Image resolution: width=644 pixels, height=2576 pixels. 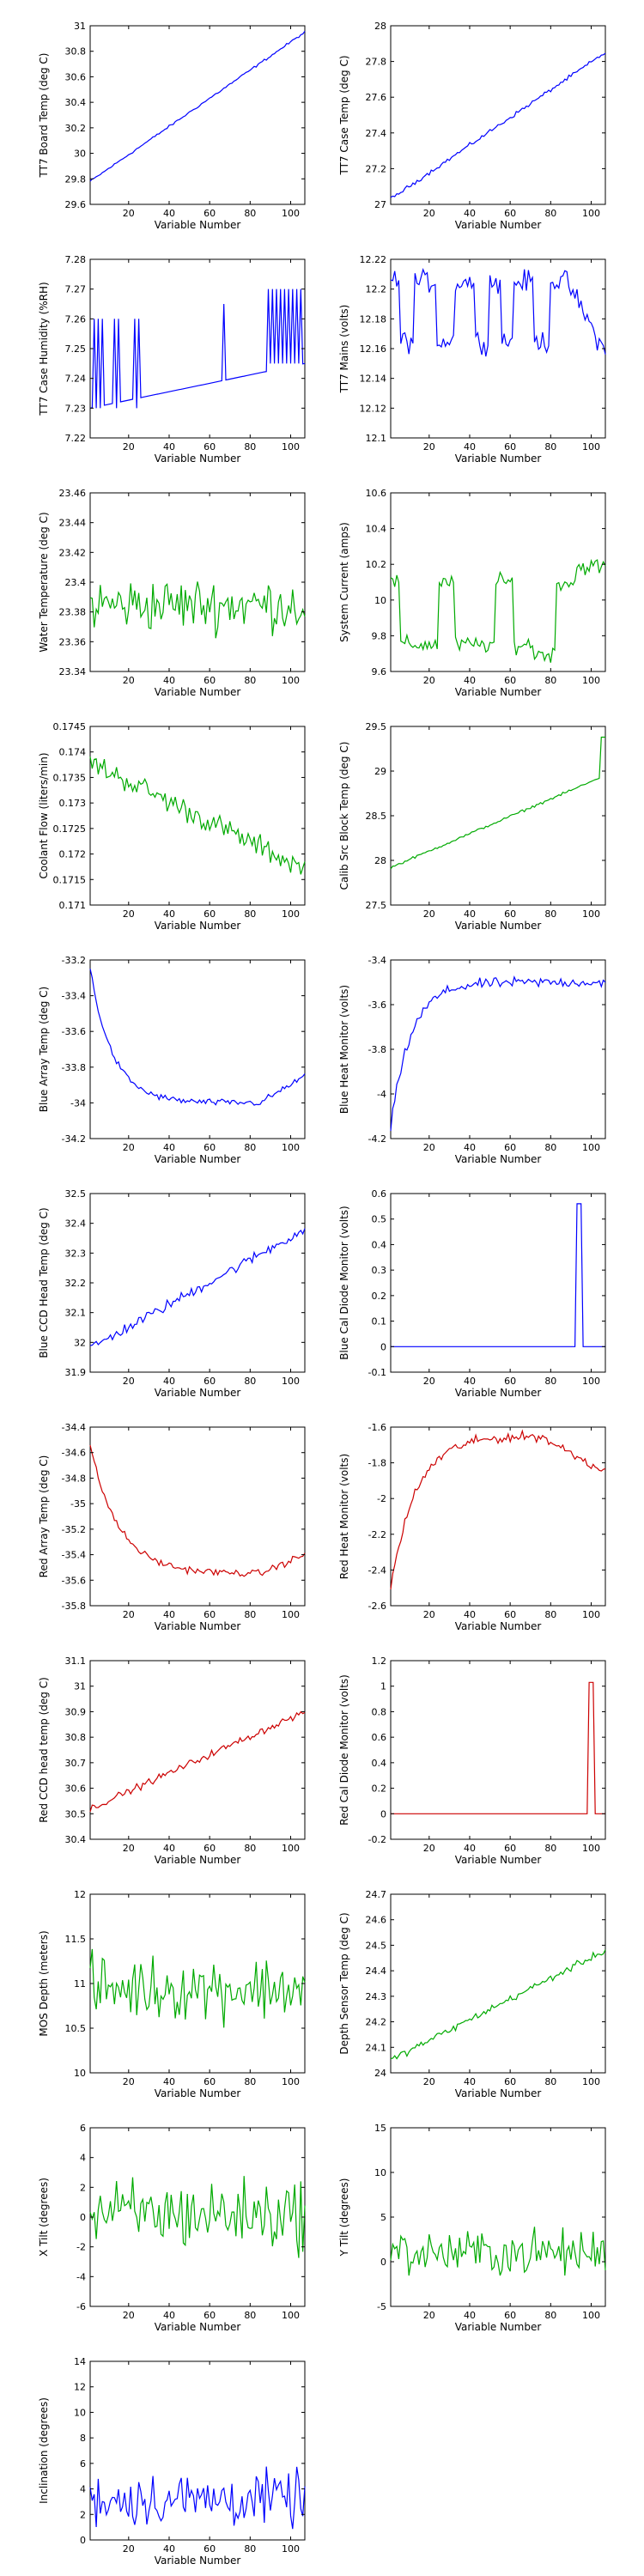 What do you see at coordinates (83, 2489) in the screenshot?
I see `y-tick-label: 4` at bounding box center [83, 2489].